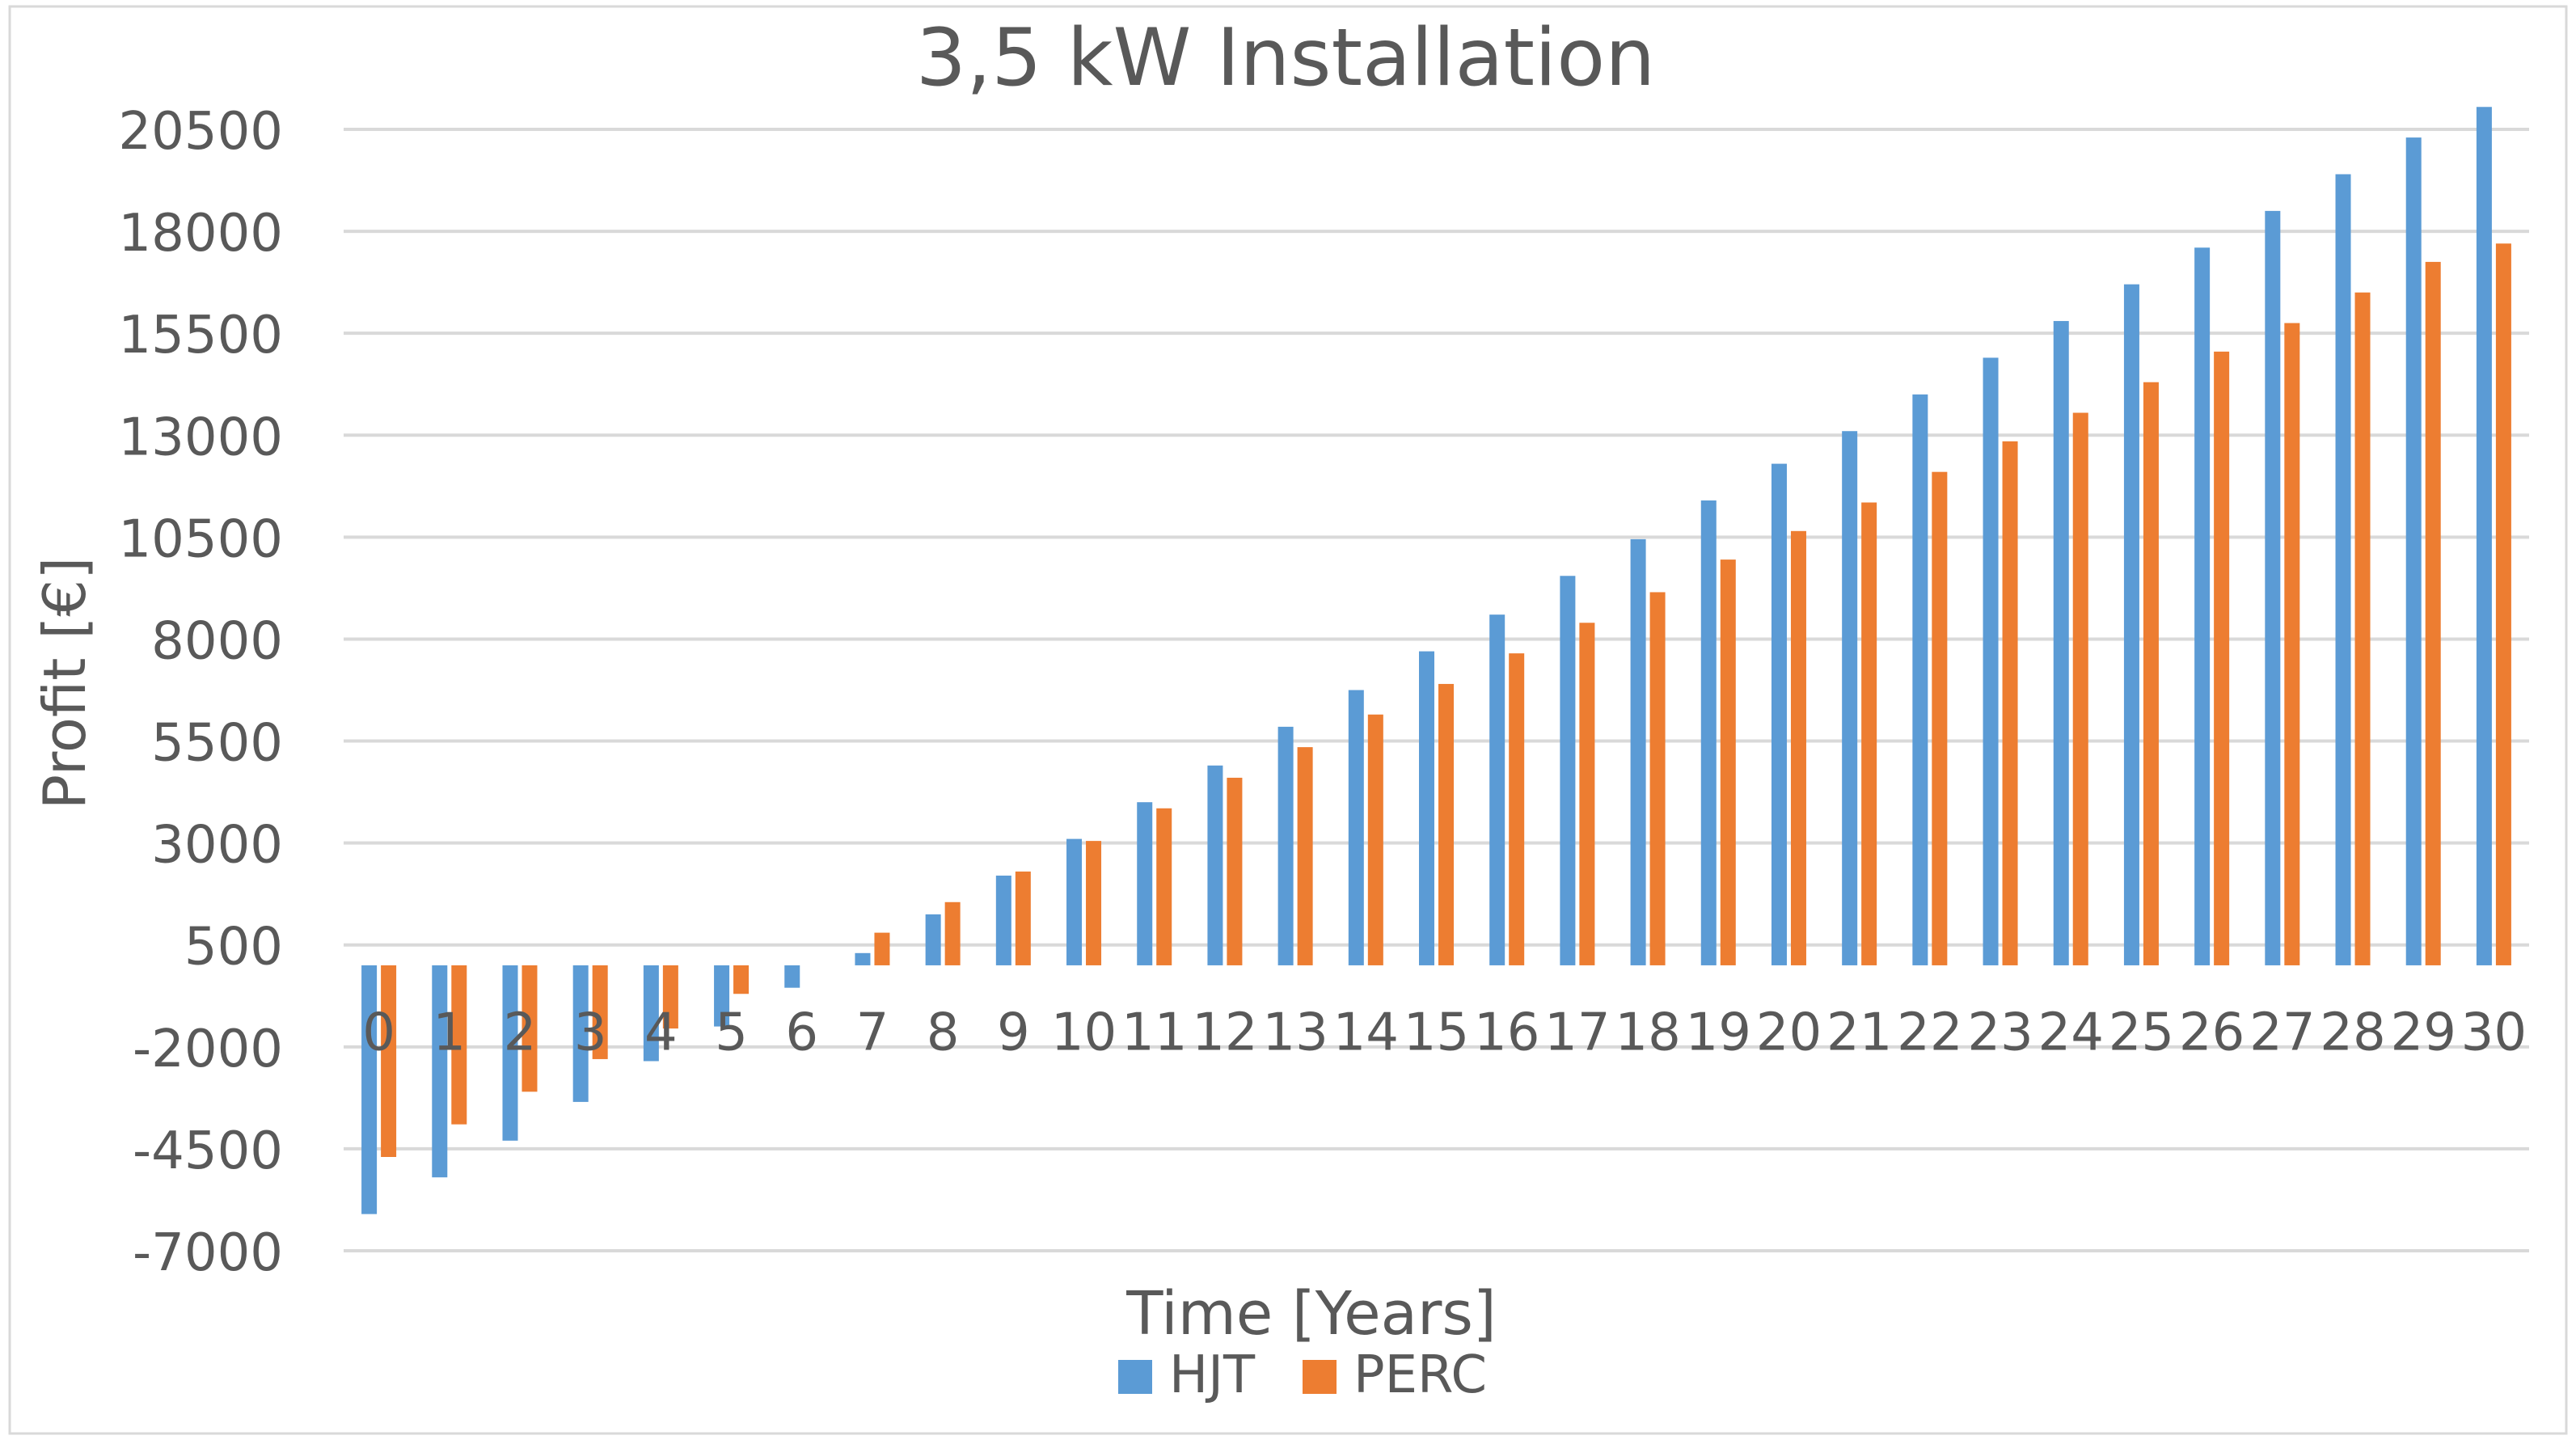 The image size is (2576, 1444). I want to click on x-tick-label: 5, so click(731, 1033).